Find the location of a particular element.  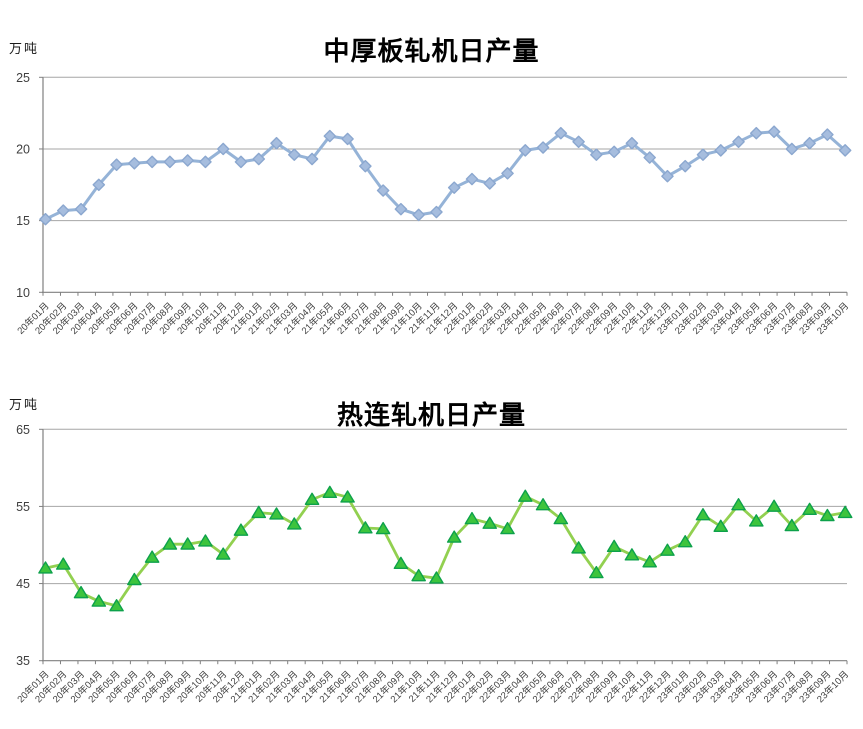

y-tick-label: 20 is located at coordinates (23, 149).